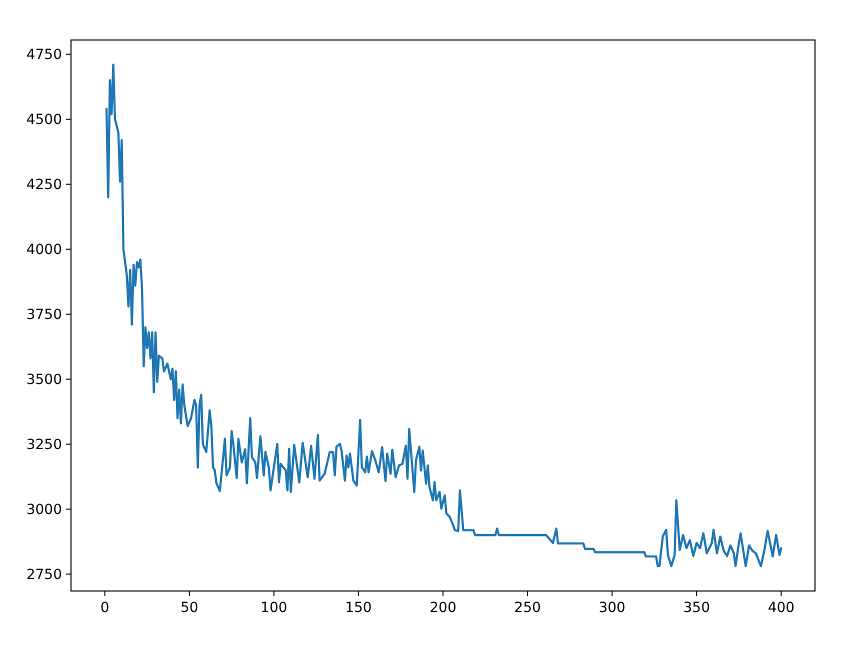 This screenshot has width=843, height=645. What do you see at coordinates (44, 250) in the screenshot?
I see `y-tick-label: 4000` at bounding box center [44, 250].